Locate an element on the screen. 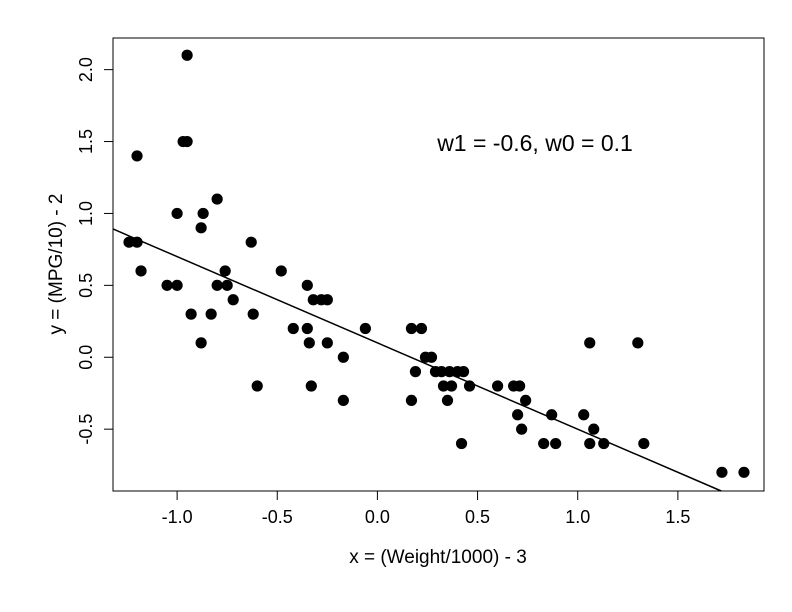  x-tick-label: -1.0 is located at coordinates (177, 517).